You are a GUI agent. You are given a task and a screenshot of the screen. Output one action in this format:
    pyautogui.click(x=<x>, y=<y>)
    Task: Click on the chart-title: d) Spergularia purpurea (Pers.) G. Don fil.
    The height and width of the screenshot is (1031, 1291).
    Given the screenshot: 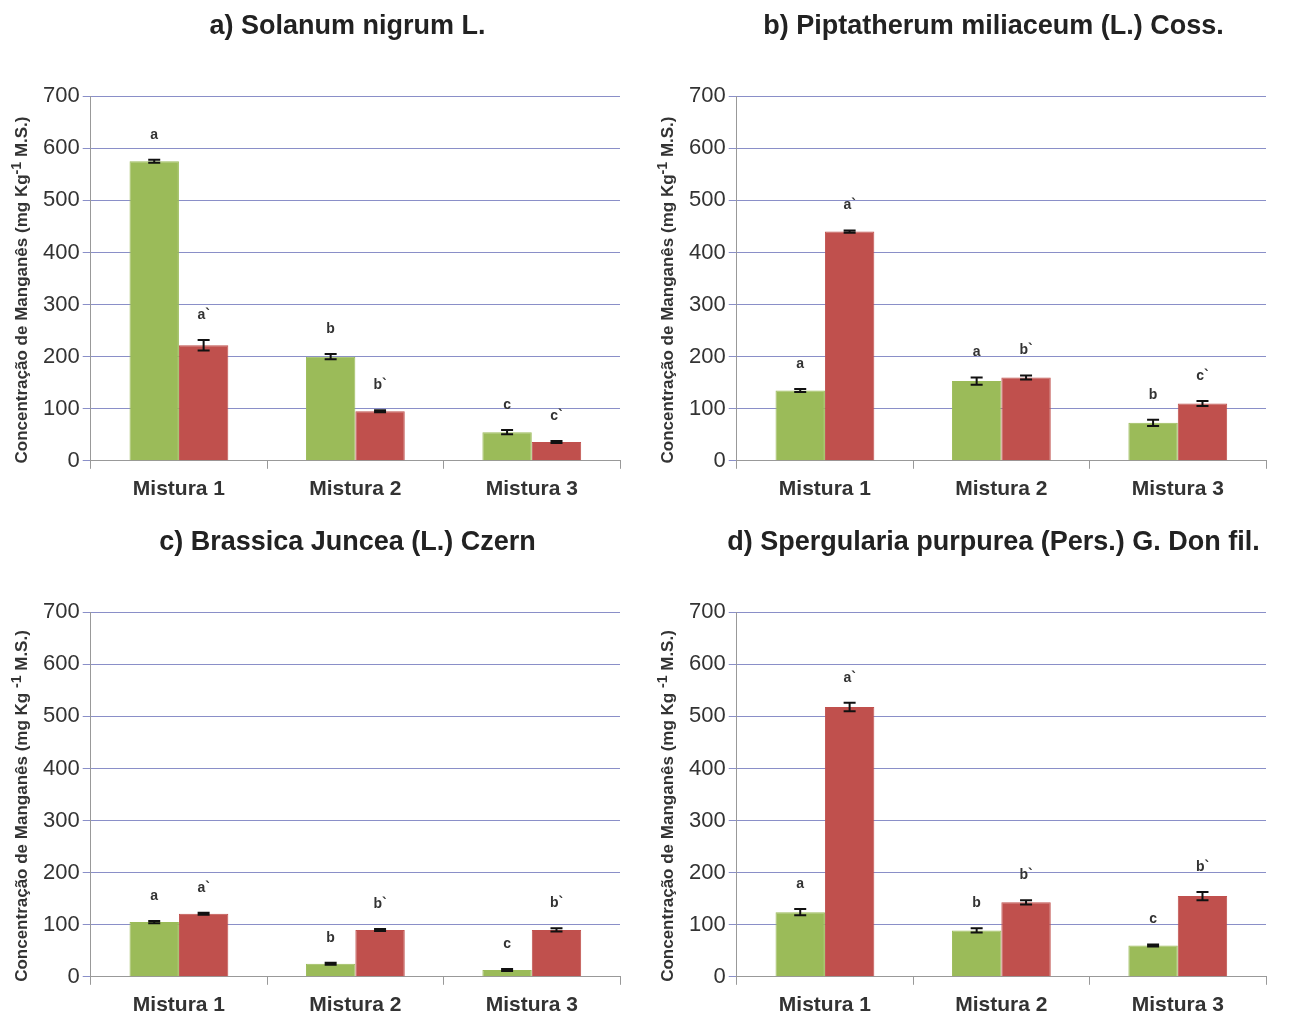 What is the action you would take?
    pyautogui.click(x=993, y=541)
    